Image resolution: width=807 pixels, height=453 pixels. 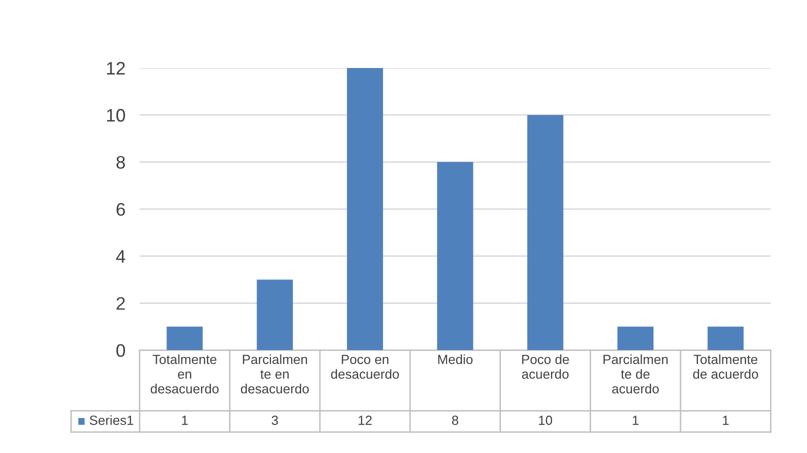 I want to click on x-tick-label: Totalmente en desacuerdo, so click(x=184, y=374).